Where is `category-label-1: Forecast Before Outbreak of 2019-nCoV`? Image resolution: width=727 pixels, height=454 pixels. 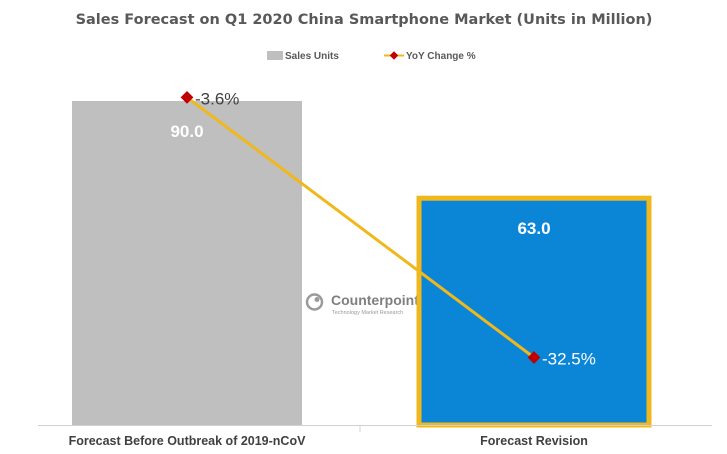
category-label-1: Forecast Before Outbreak of 2019-nCoV is located at coordinates (188, 441).